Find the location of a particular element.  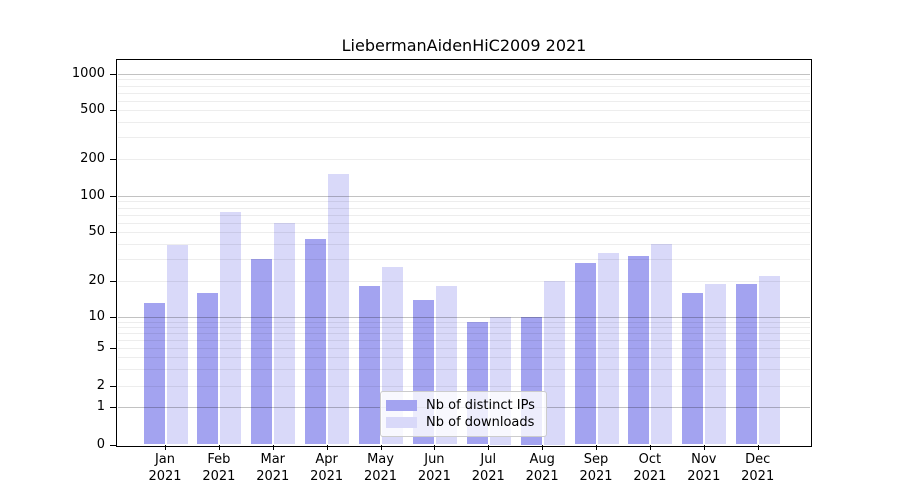

y-axis-tick-label: 5 is located at coordinates (100, 347).